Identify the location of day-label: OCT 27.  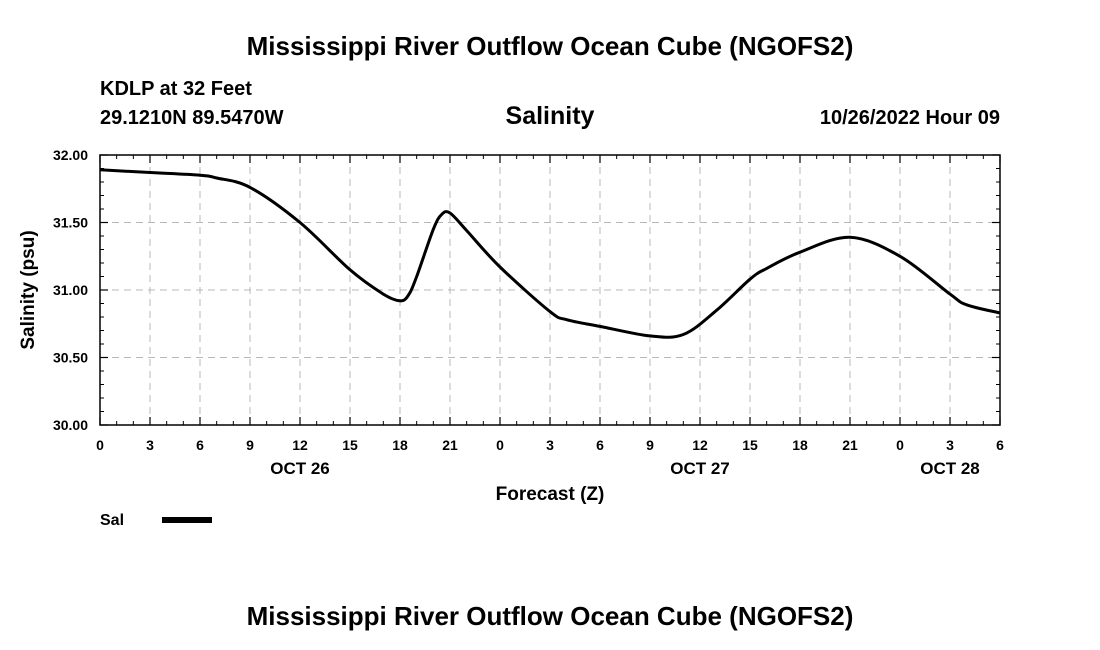
(700, 468).